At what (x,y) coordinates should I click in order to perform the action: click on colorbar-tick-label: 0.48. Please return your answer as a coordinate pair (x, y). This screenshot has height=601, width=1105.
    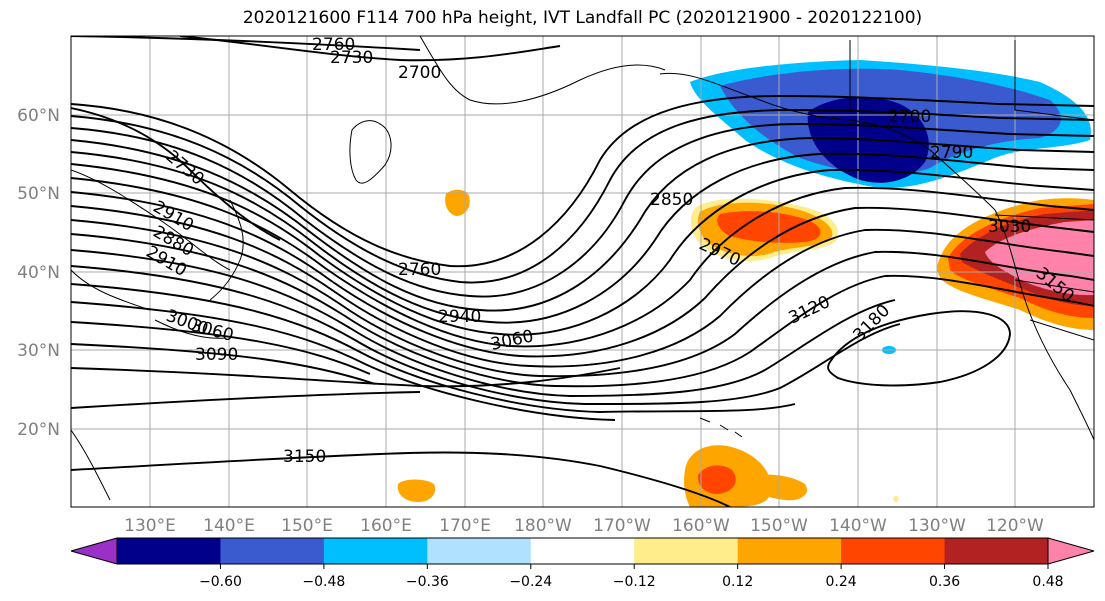
    Looking at the image, I should click on (1047, 582).